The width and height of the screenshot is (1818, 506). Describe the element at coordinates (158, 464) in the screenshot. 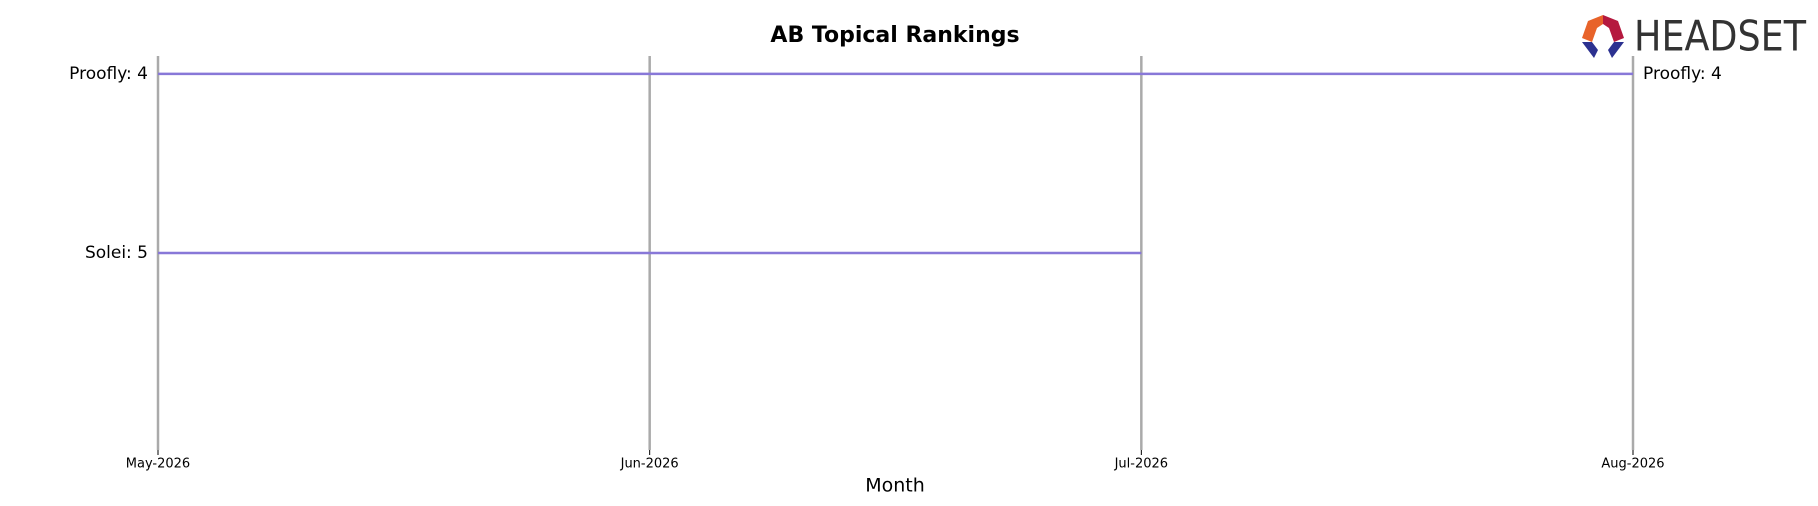

I see `x-tick-label: May-2026` at that location.